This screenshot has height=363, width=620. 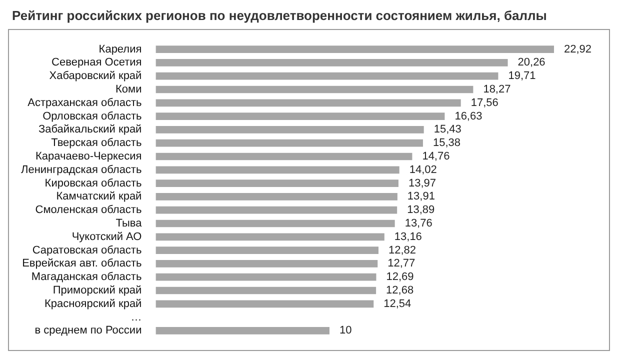 I want to click on data-label: 10, so click(x=345, y=330).